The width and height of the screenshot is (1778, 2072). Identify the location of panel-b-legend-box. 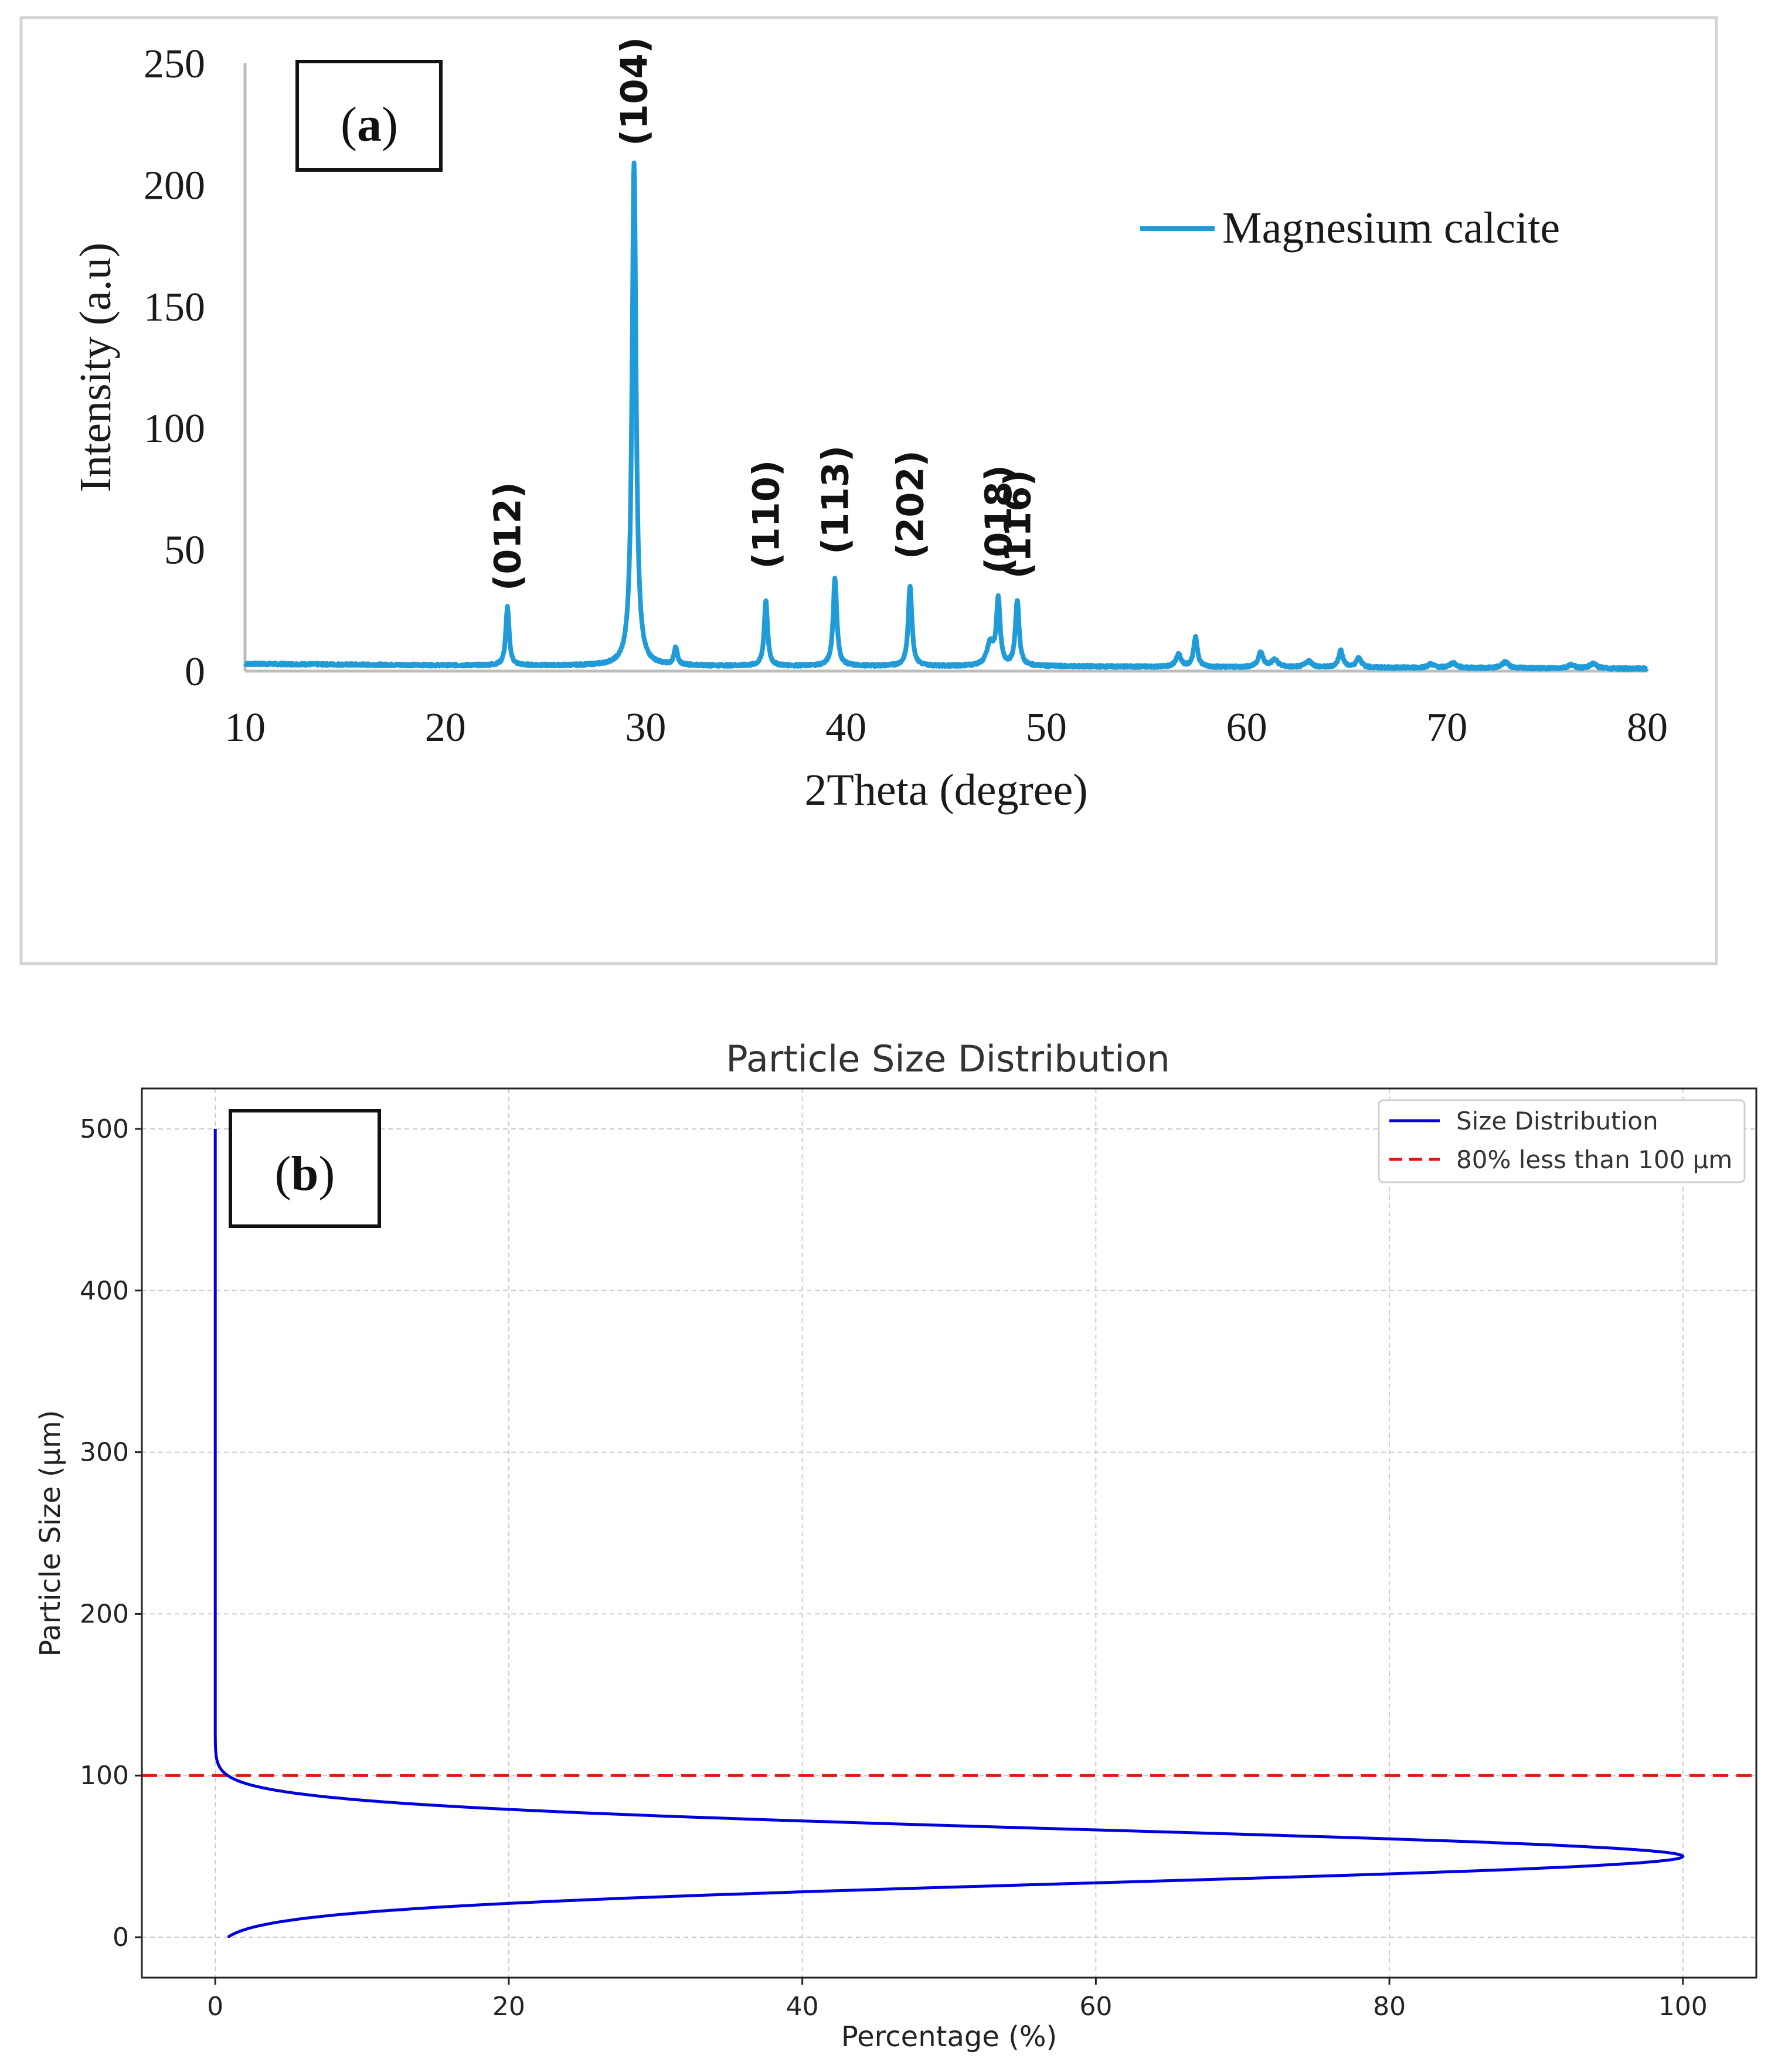
(1562, 1141).